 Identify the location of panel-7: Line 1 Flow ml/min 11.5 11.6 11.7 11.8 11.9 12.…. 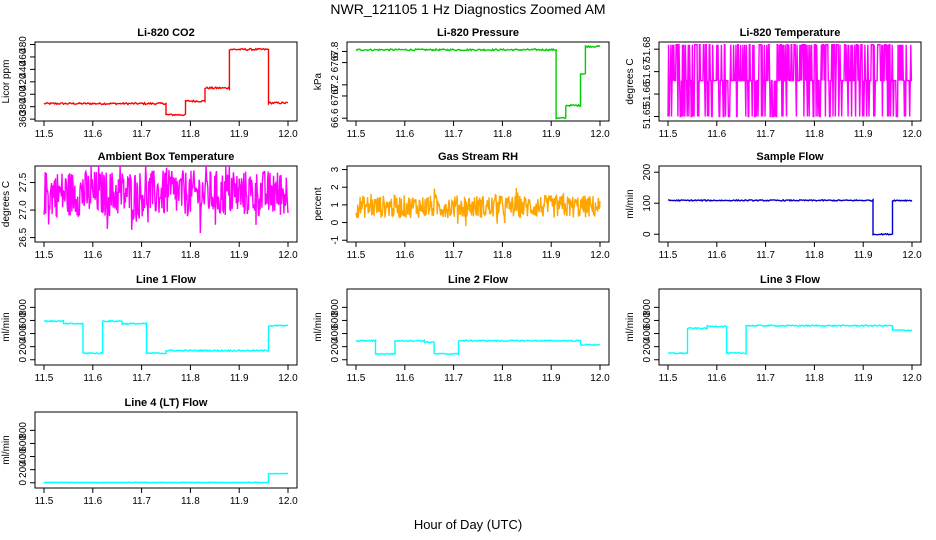
(149, 329).